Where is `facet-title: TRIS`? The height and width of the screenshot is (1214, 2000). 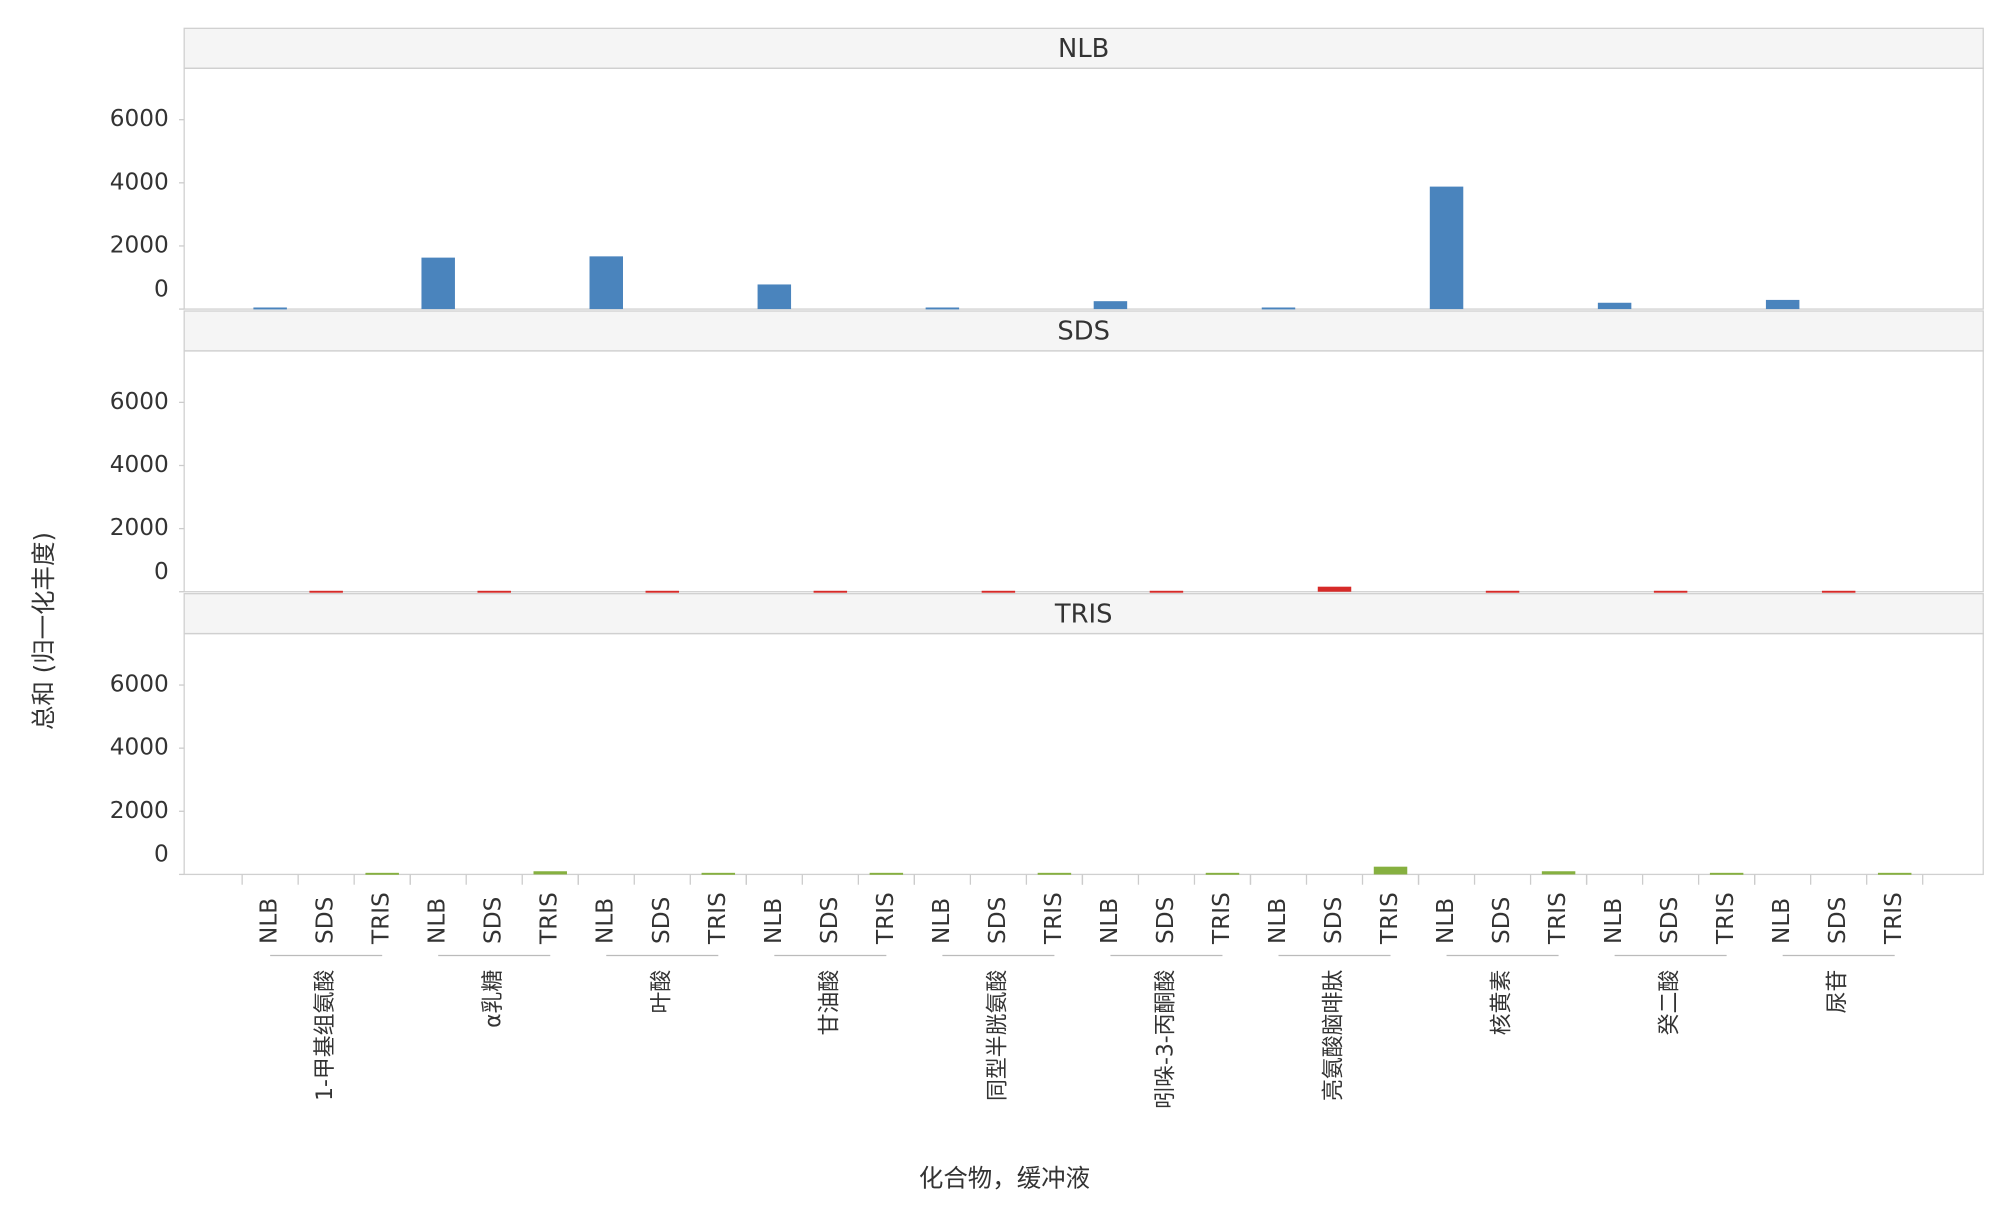 facet-title: TRIS is located at coordinates (1083, 614).